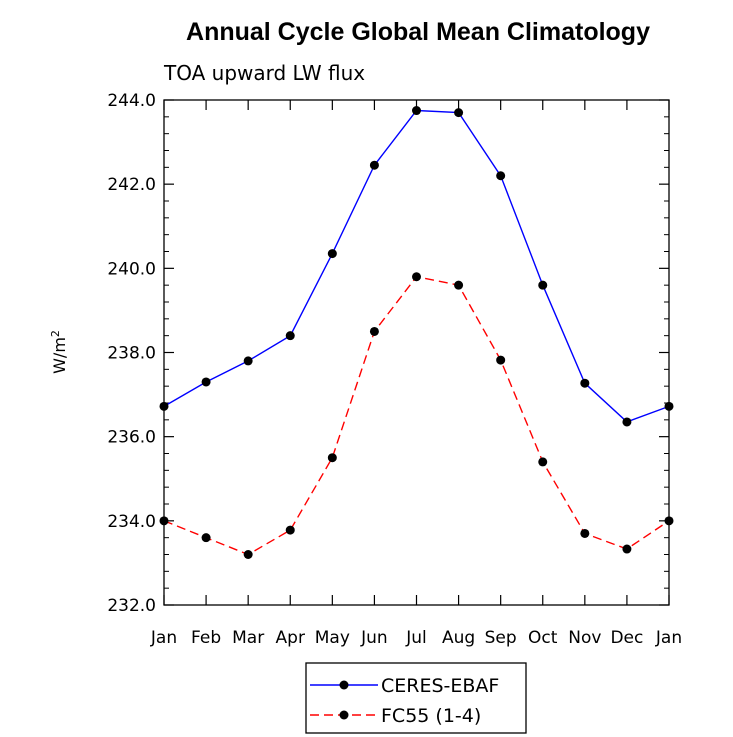  I want to click on x-tick-label: Feb, so click(206, 638).